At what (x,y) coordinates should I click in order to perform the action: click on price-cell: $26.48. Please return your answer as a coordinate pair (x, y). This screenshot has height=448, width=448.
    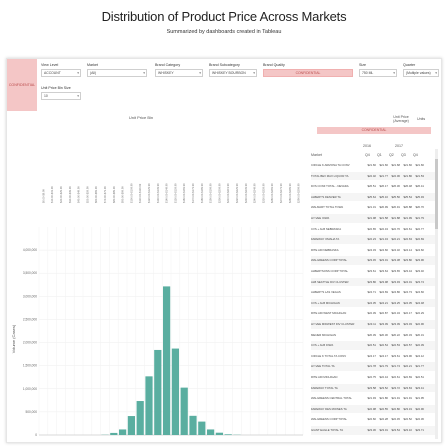
    Looking at the image, I should click on (407, 186).